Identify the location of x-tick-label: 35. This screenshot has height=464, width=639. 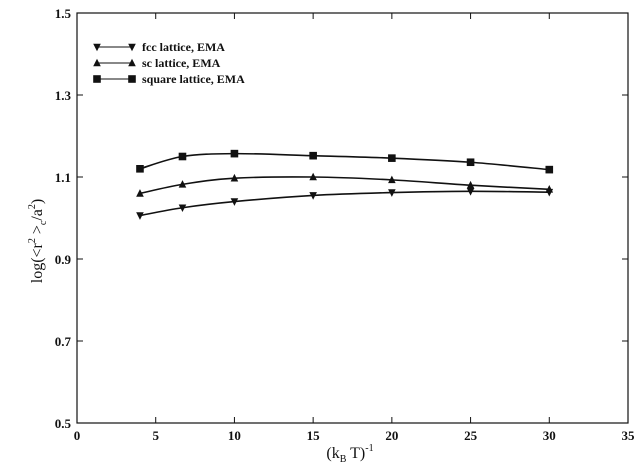
(629, 435).